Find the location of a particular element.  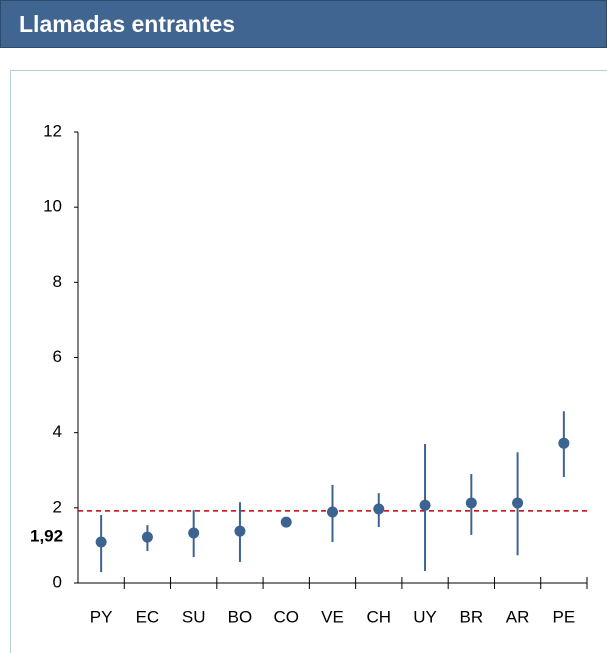

x-tick-label: BO is located at coordinates (240, 616).